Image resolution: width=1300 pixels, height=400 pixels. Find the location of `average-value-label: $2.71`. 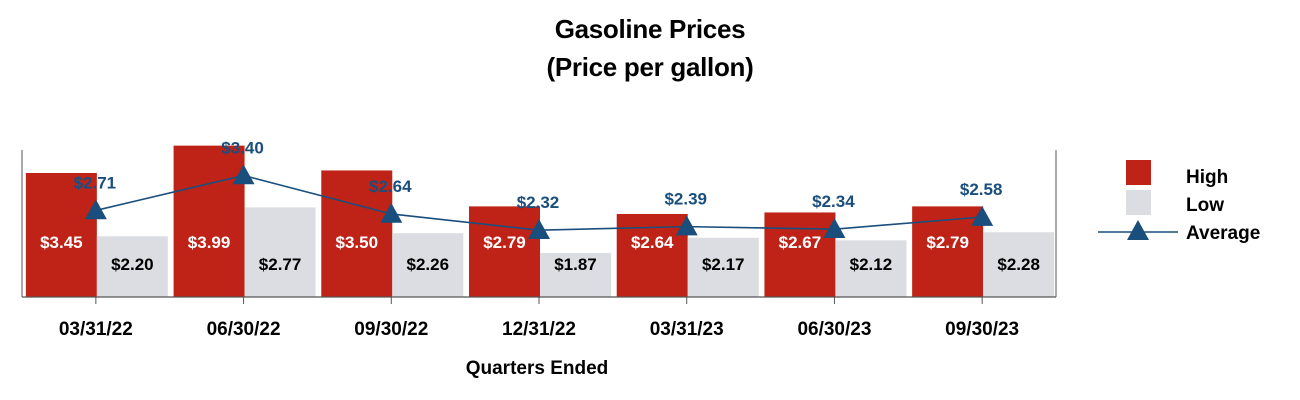

average-value-label: $2.71 is located at coordinates (95, 182).